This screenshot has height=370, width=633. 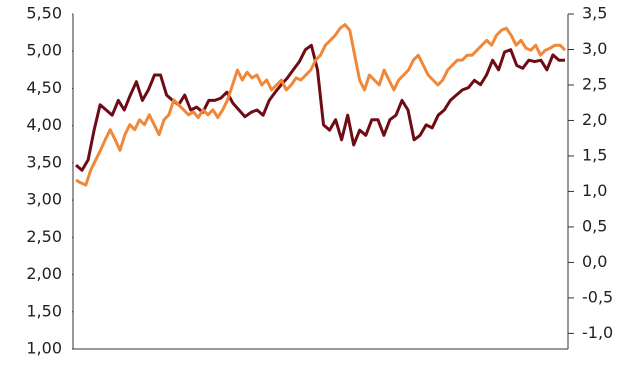 I want to click on y-tick-label: 3,50, so click(x=44, y=161).